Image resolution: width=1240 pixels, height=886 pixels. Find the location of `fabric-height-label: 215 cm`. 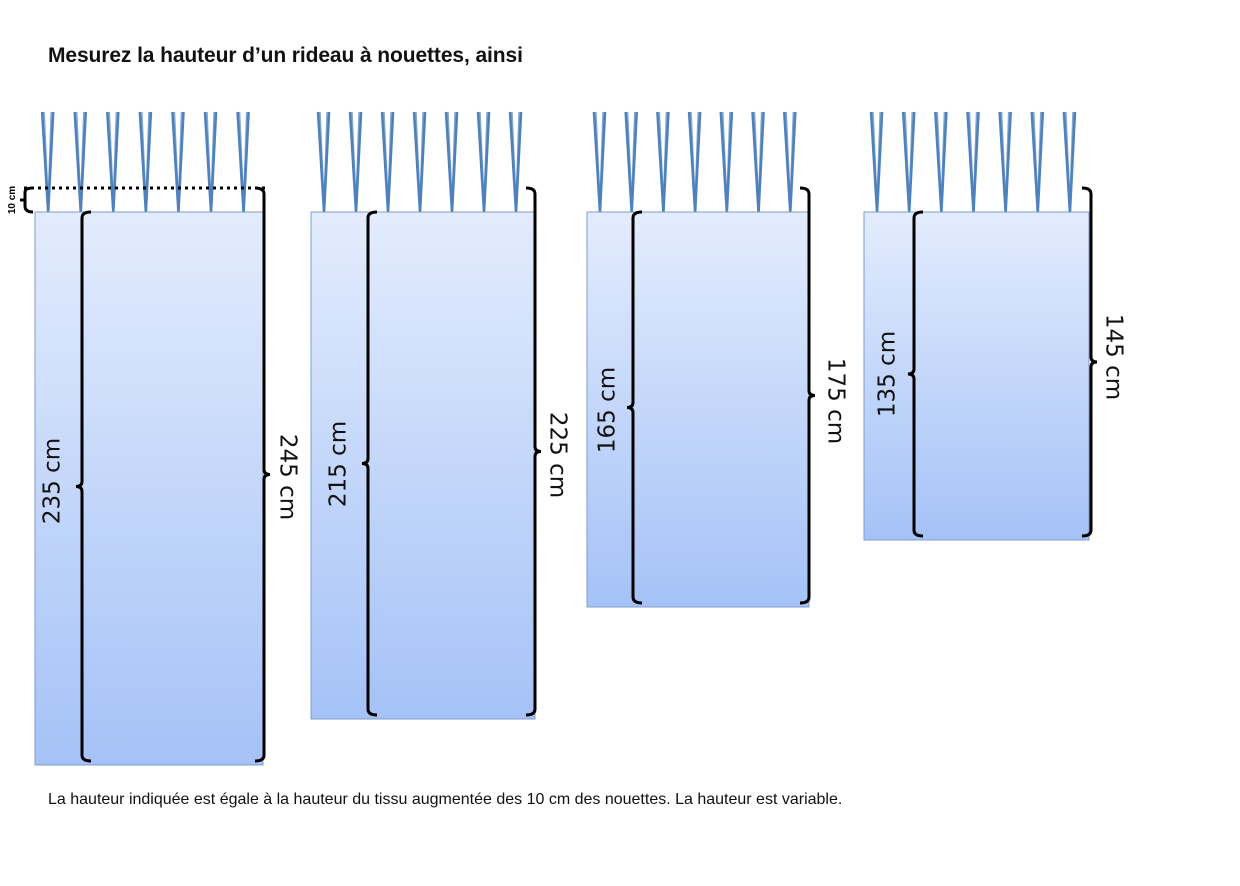

fabric-height-label: 215 cm is located at coordinates (339, 464).